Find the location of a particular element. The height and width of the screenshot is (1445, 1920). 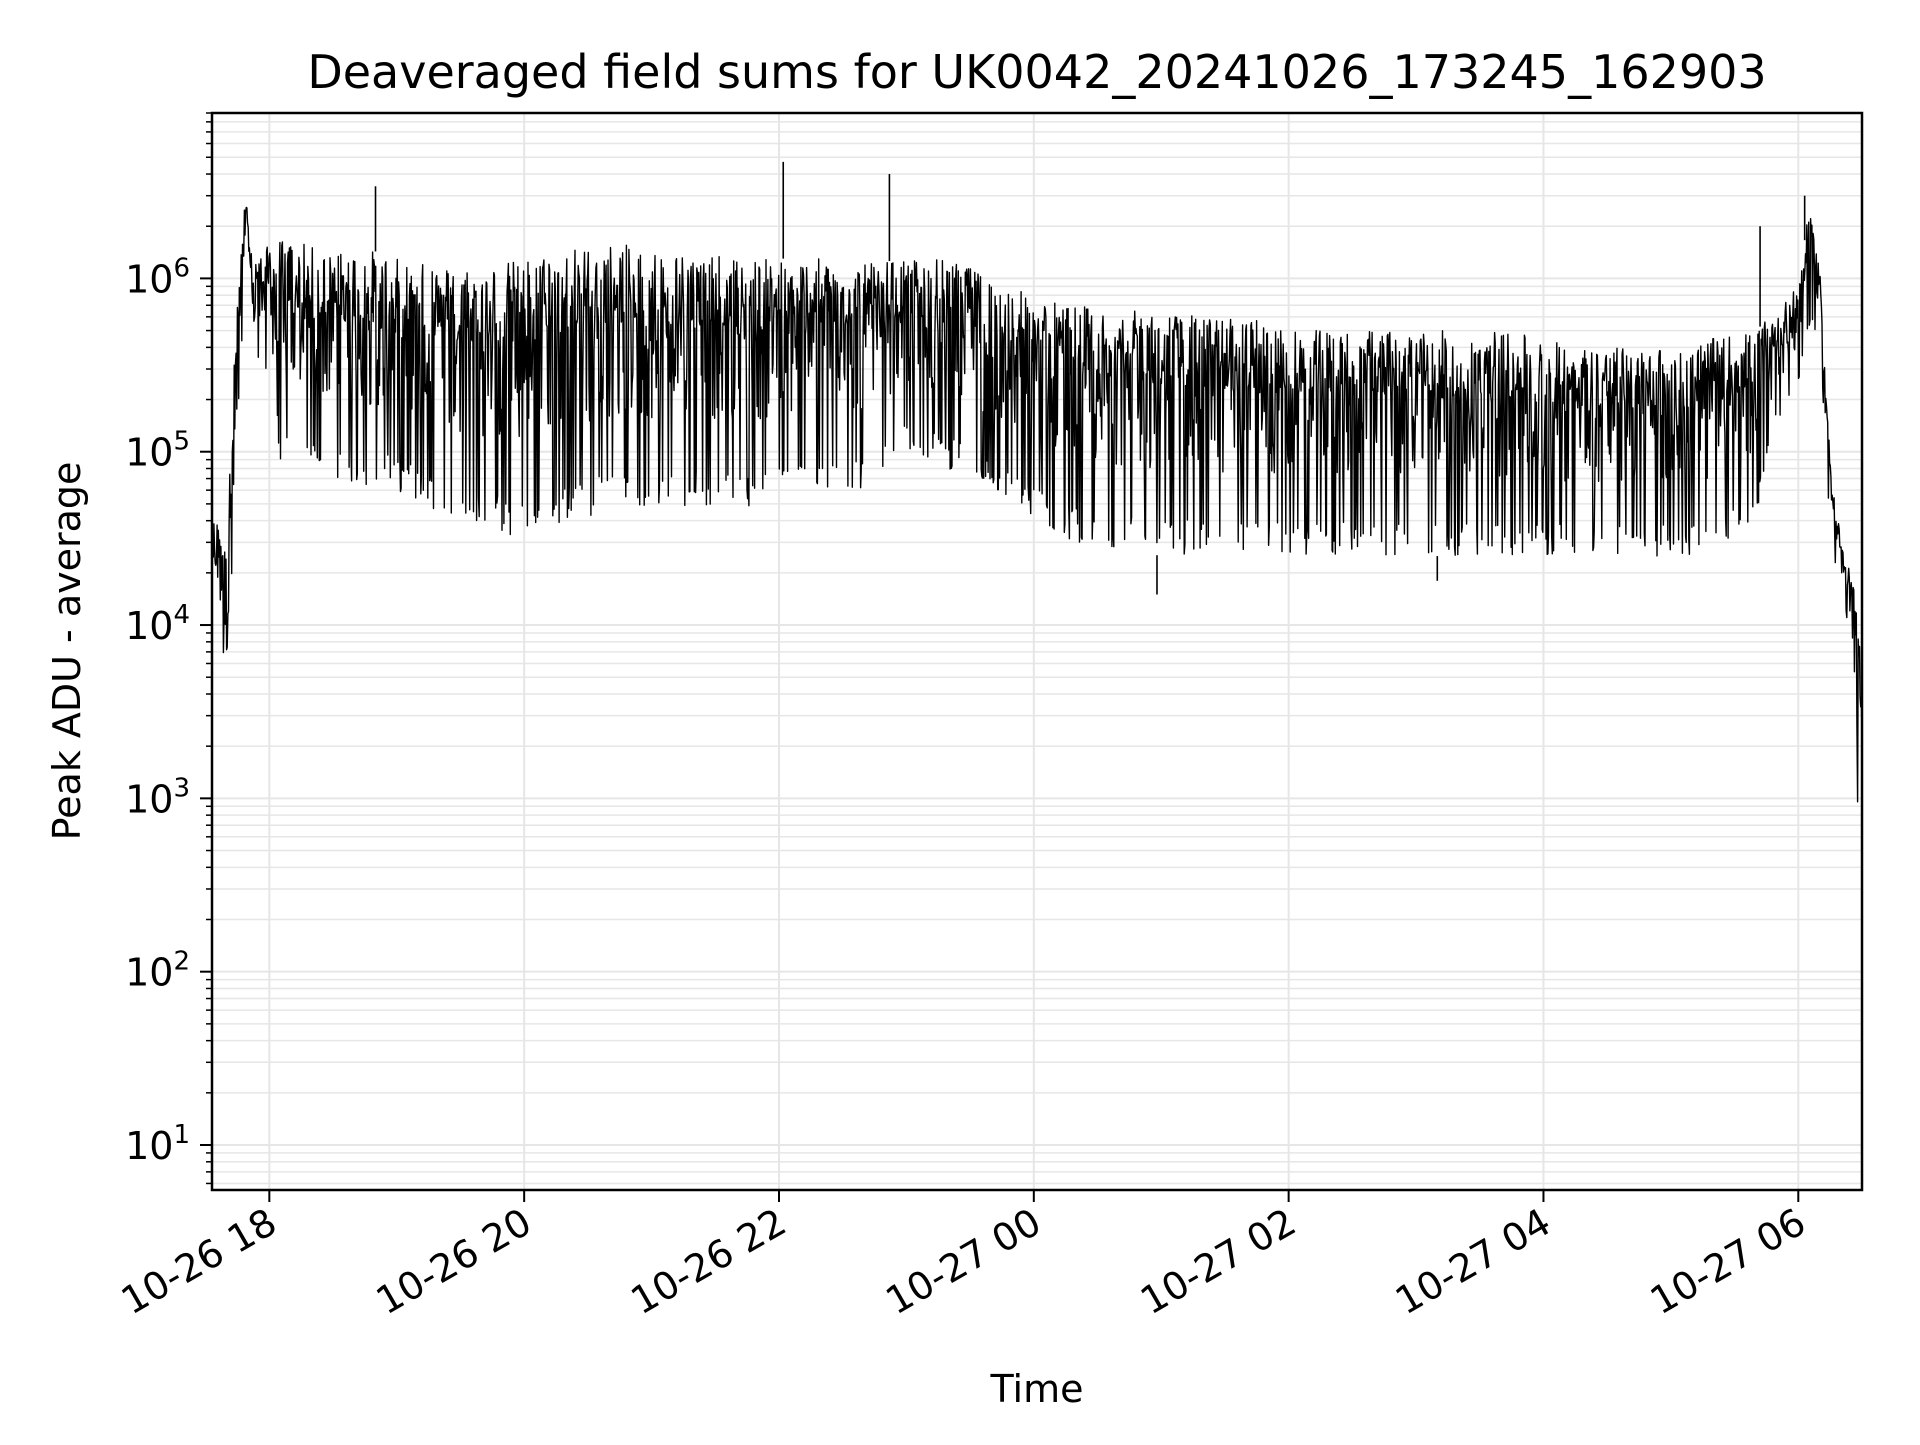

x-axis-label: Time is located at coordinates (1037, 1389).